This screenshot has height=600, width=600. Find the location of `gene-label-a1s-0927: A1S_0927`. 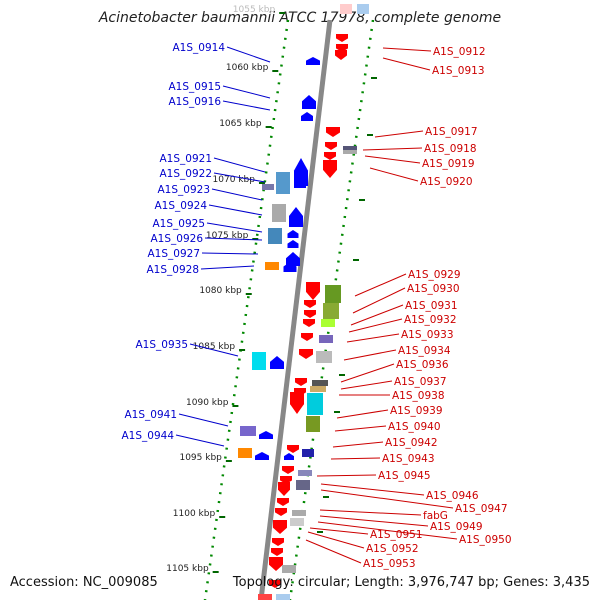

gene-label-a1s-0927: A1S_0927 is located at coordinates (174, 254).